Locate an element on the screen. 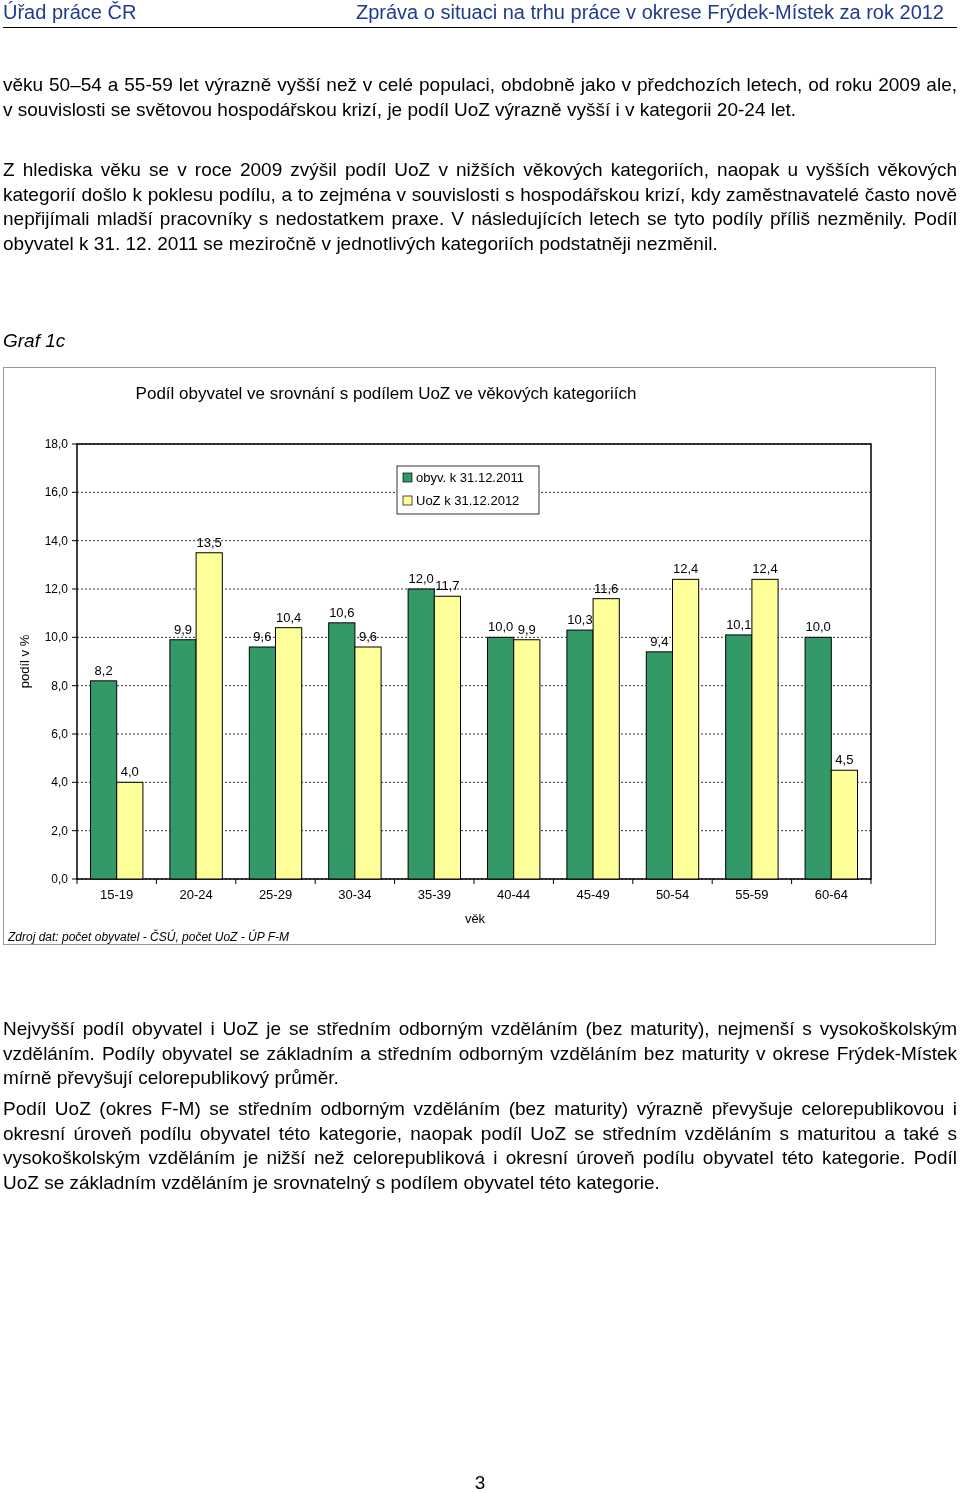 This screenshot has height=1493, width=960. text: Úřad práce ČR is located at coordinates (70, 12).